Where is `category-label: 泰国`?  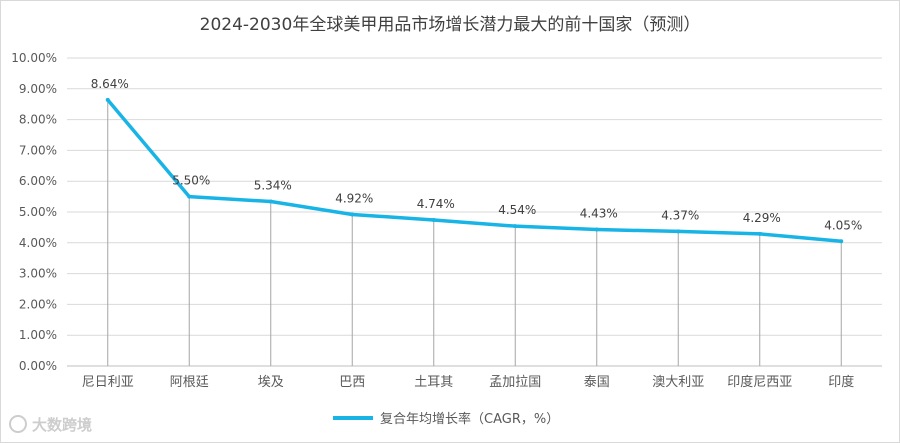
category-label: 泰国 is located at coordinates (597, 382).